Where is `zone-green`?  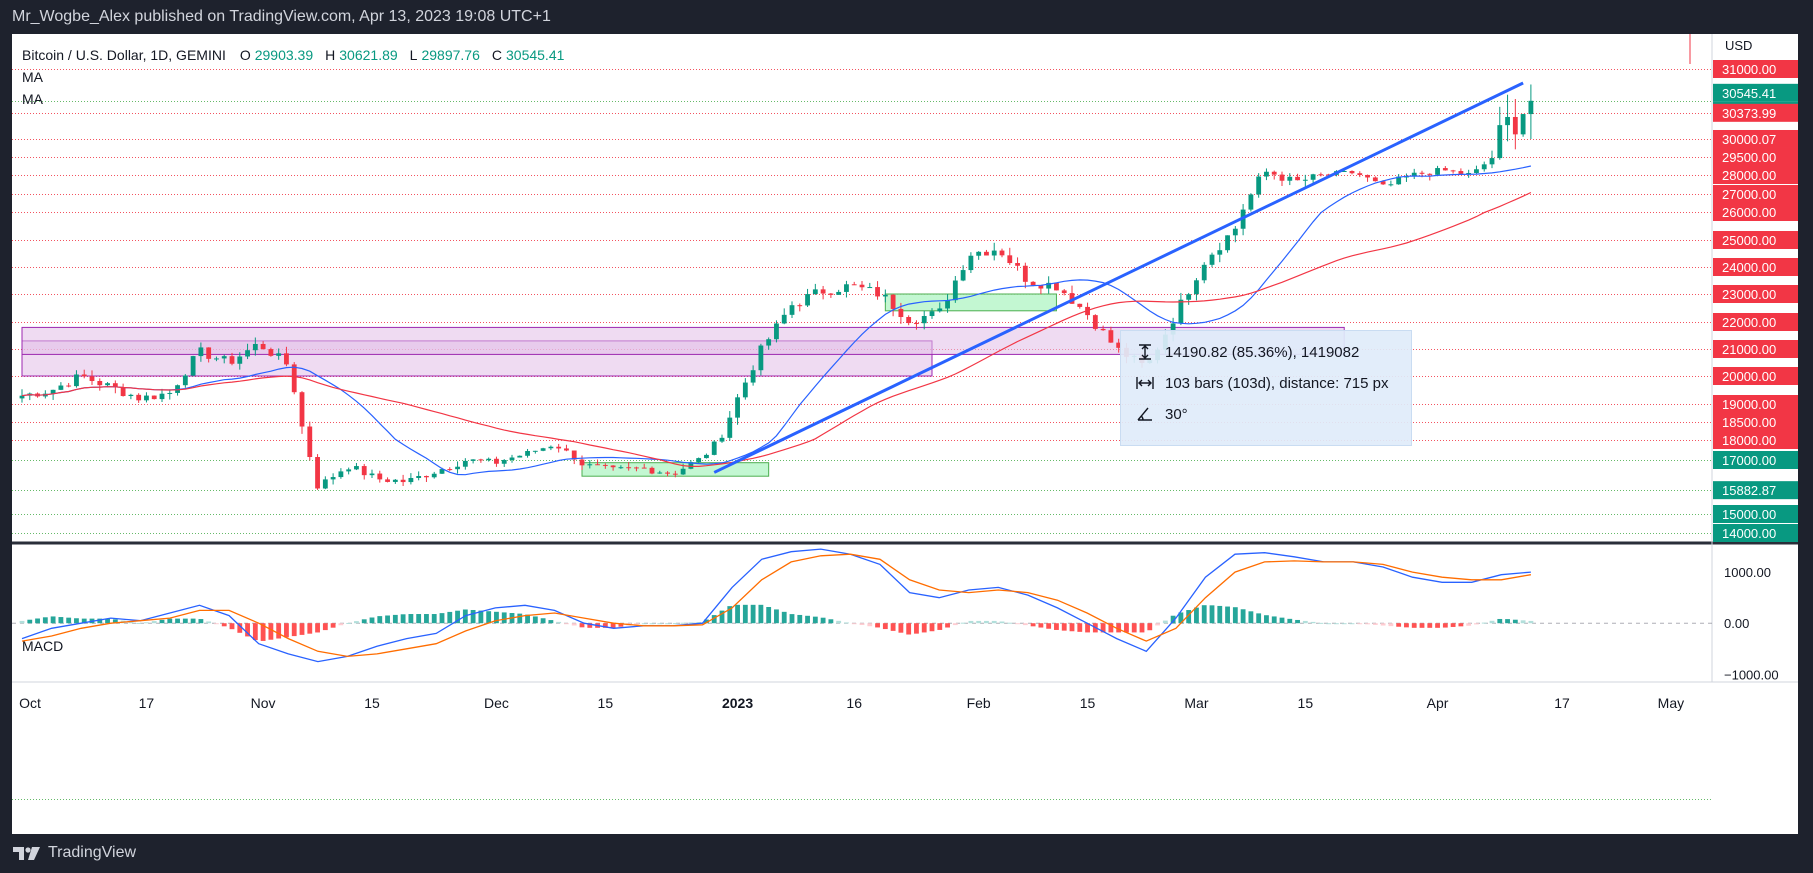 zone-green is located at coordinates (970, 302).